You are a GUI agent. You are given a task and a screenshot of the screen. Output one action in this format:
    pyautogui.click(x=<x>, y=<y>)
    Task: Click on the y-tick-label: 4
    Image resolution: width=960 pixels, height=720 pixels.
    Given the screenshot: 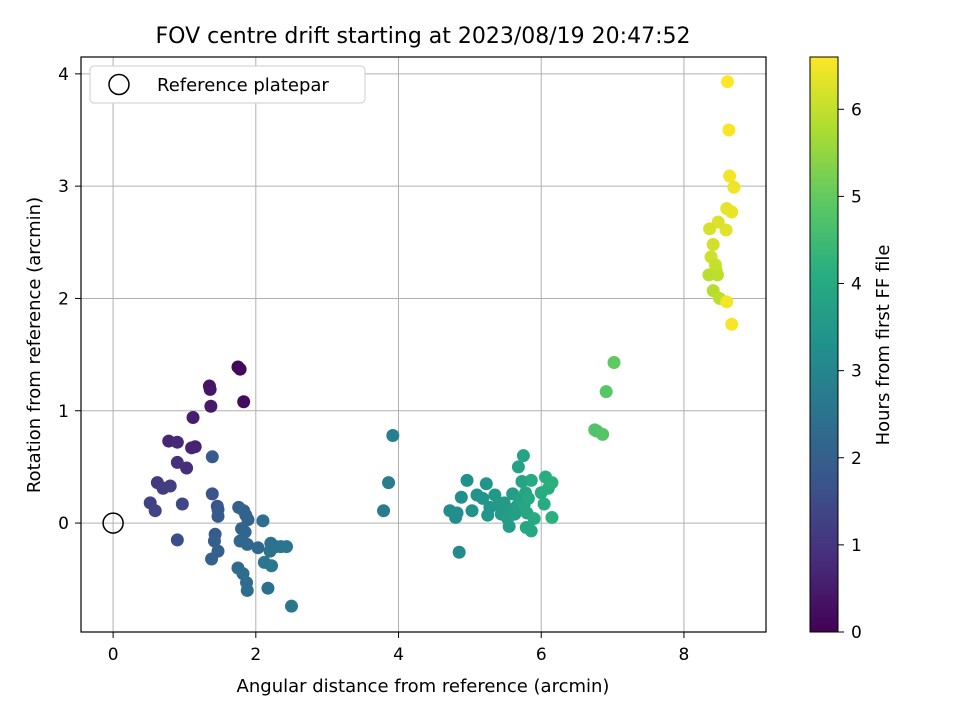 What is the action you would take?
    pyautogui.click(x=63, y=75)
    